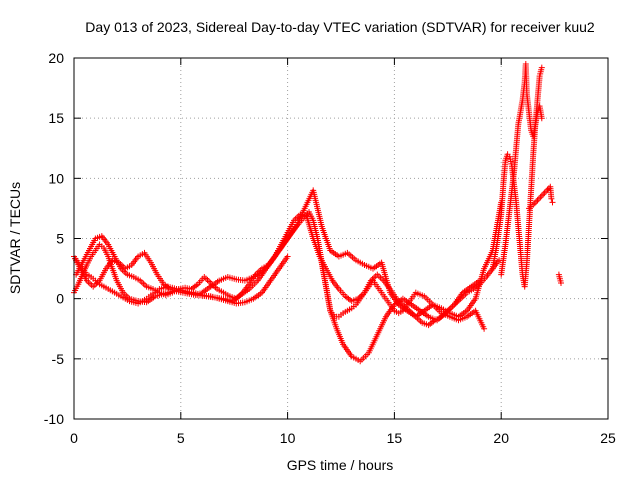  Describe the element at coordinates (501, 438) in the screenshot. I see `x-tick-label: 20` at that location.